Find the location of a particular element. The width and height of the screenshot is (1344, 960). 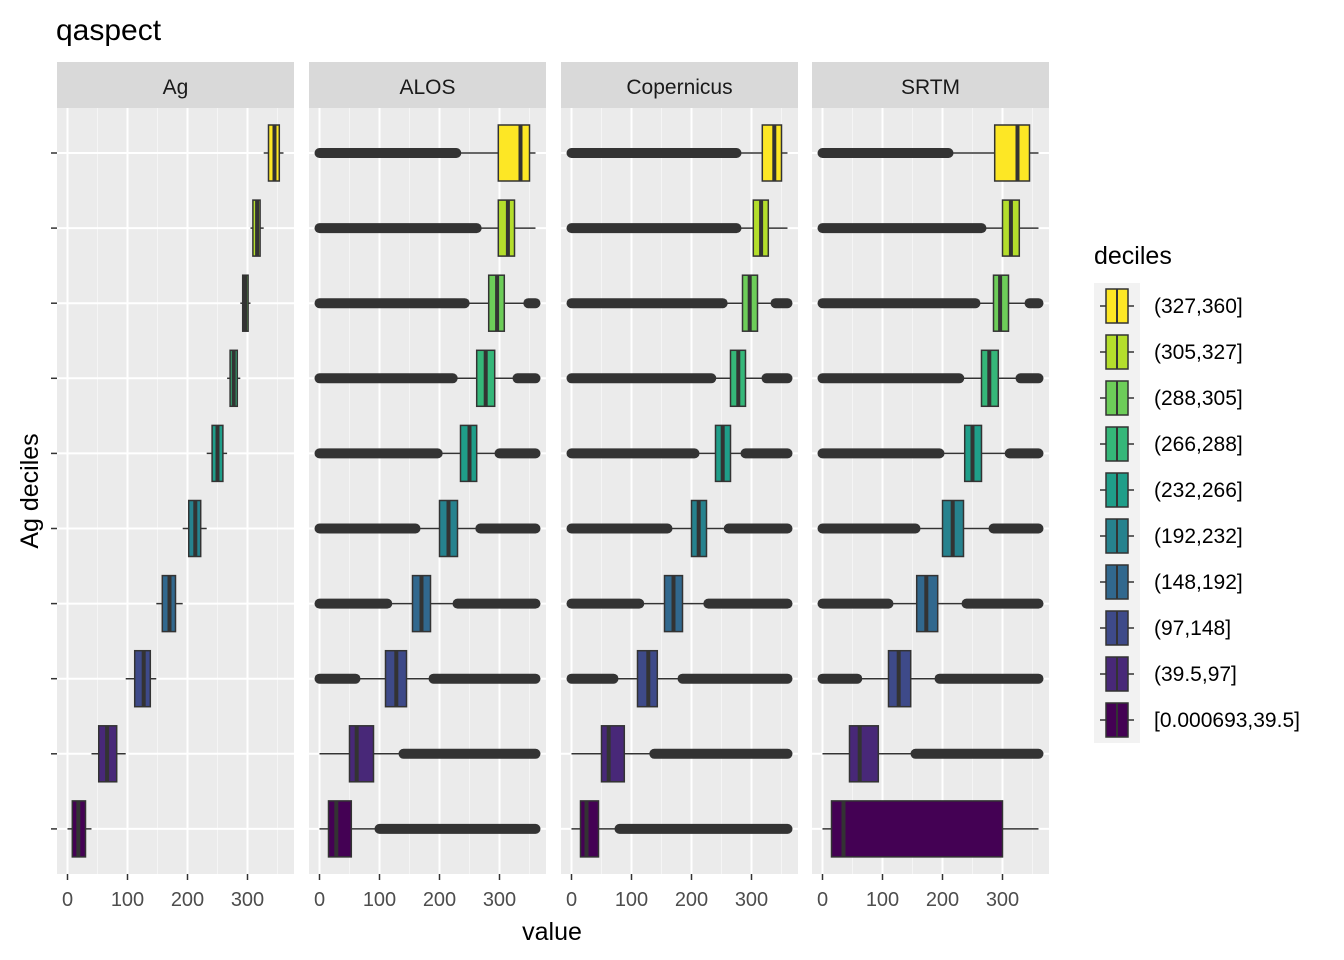

legend-label: (305,327] is located at coordinates (1198, 352).